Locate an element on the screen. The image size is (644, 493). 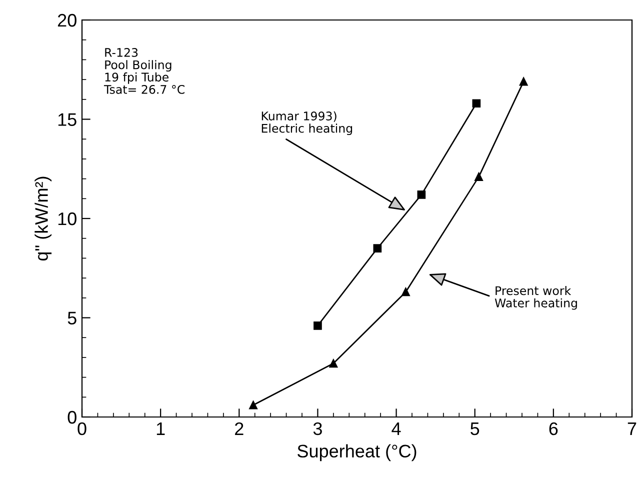
y-tick-label: 0 is located at coordinates (72, 417).